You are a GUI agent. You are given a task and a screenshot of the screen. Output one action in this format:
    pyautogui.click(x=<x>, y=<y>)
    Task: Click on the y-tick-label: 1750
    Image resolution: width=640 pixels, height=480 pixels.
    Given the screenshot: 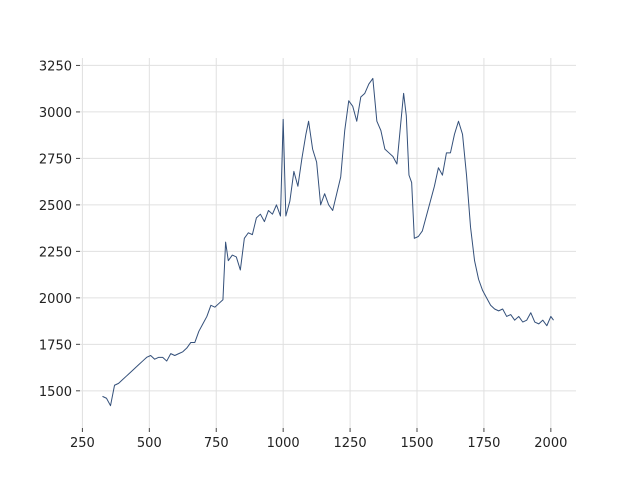 What is the action you would take?
    pyautogui.click(x=55, y=345)
    